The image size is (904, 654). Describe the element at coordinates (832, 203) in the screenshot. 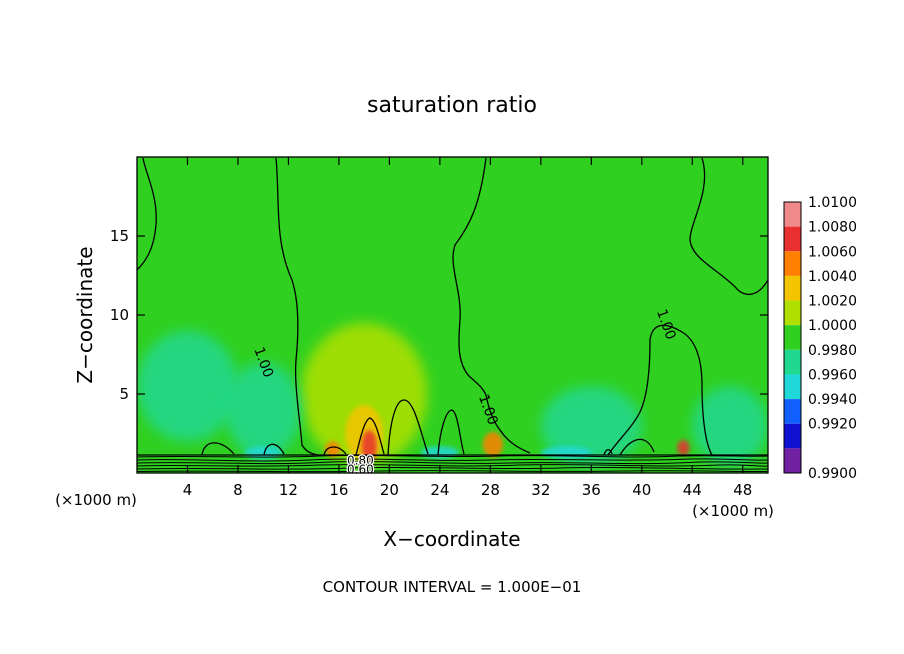

I see `colorbar-label: 1.0100` at that location.